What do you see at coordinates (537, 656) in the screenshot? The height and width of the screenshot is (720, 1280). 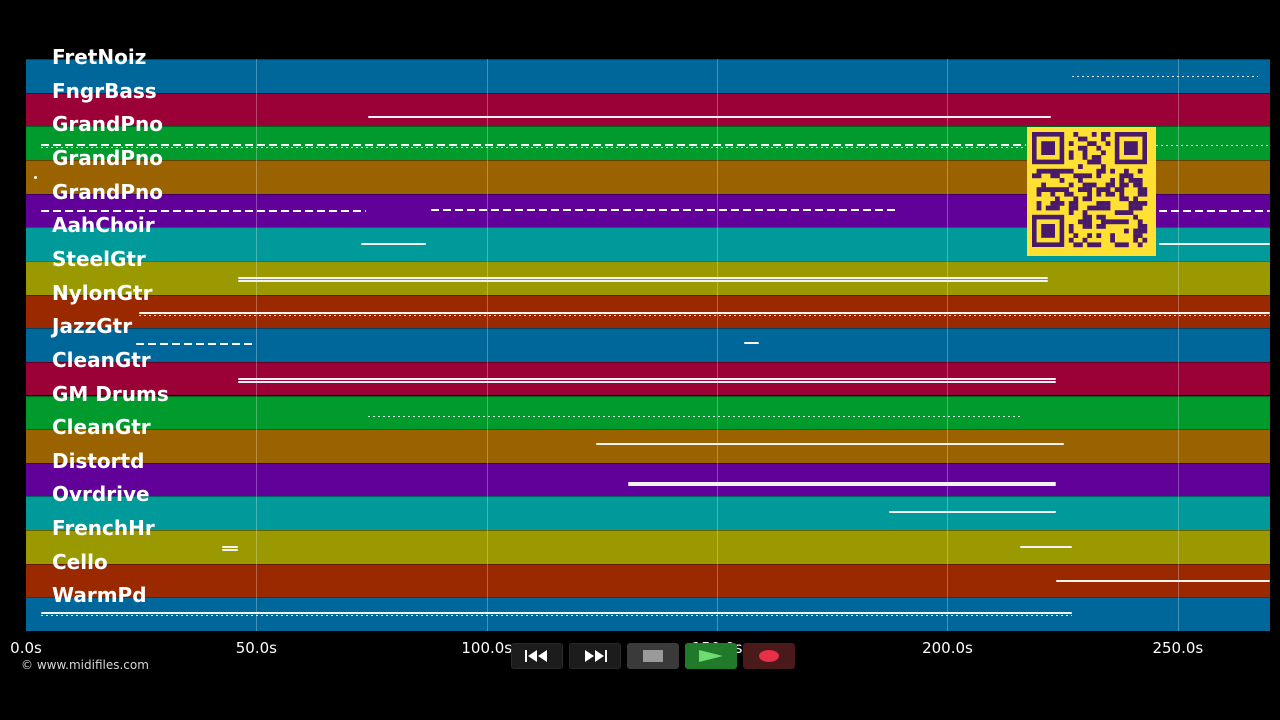 I see `rewind-button` at bounding box center [537, 656].